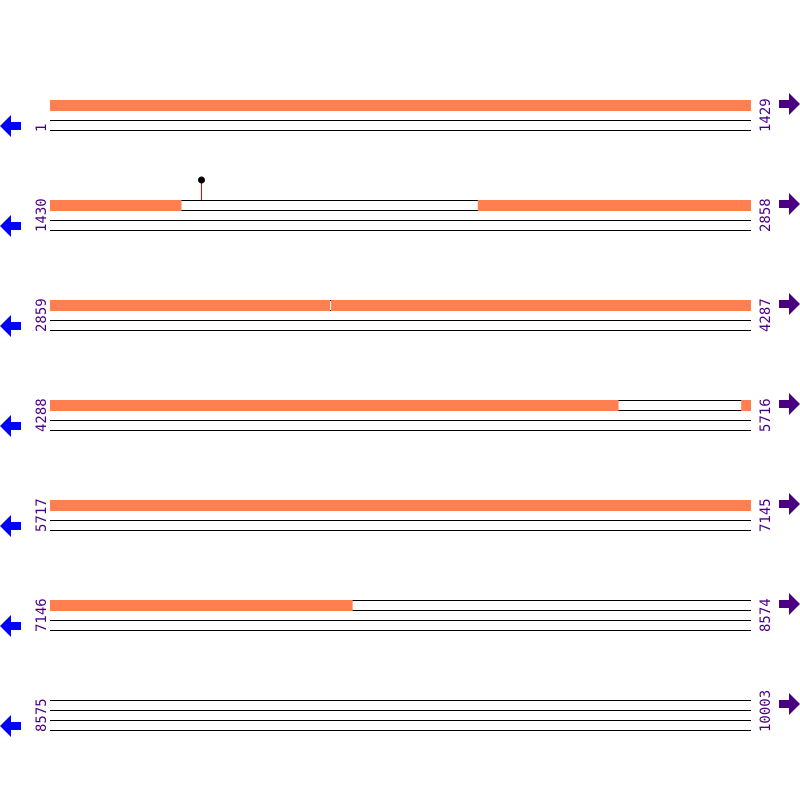 The image size is (800, 804). I want to click on start-position-label: 5717, so click(42, 515).